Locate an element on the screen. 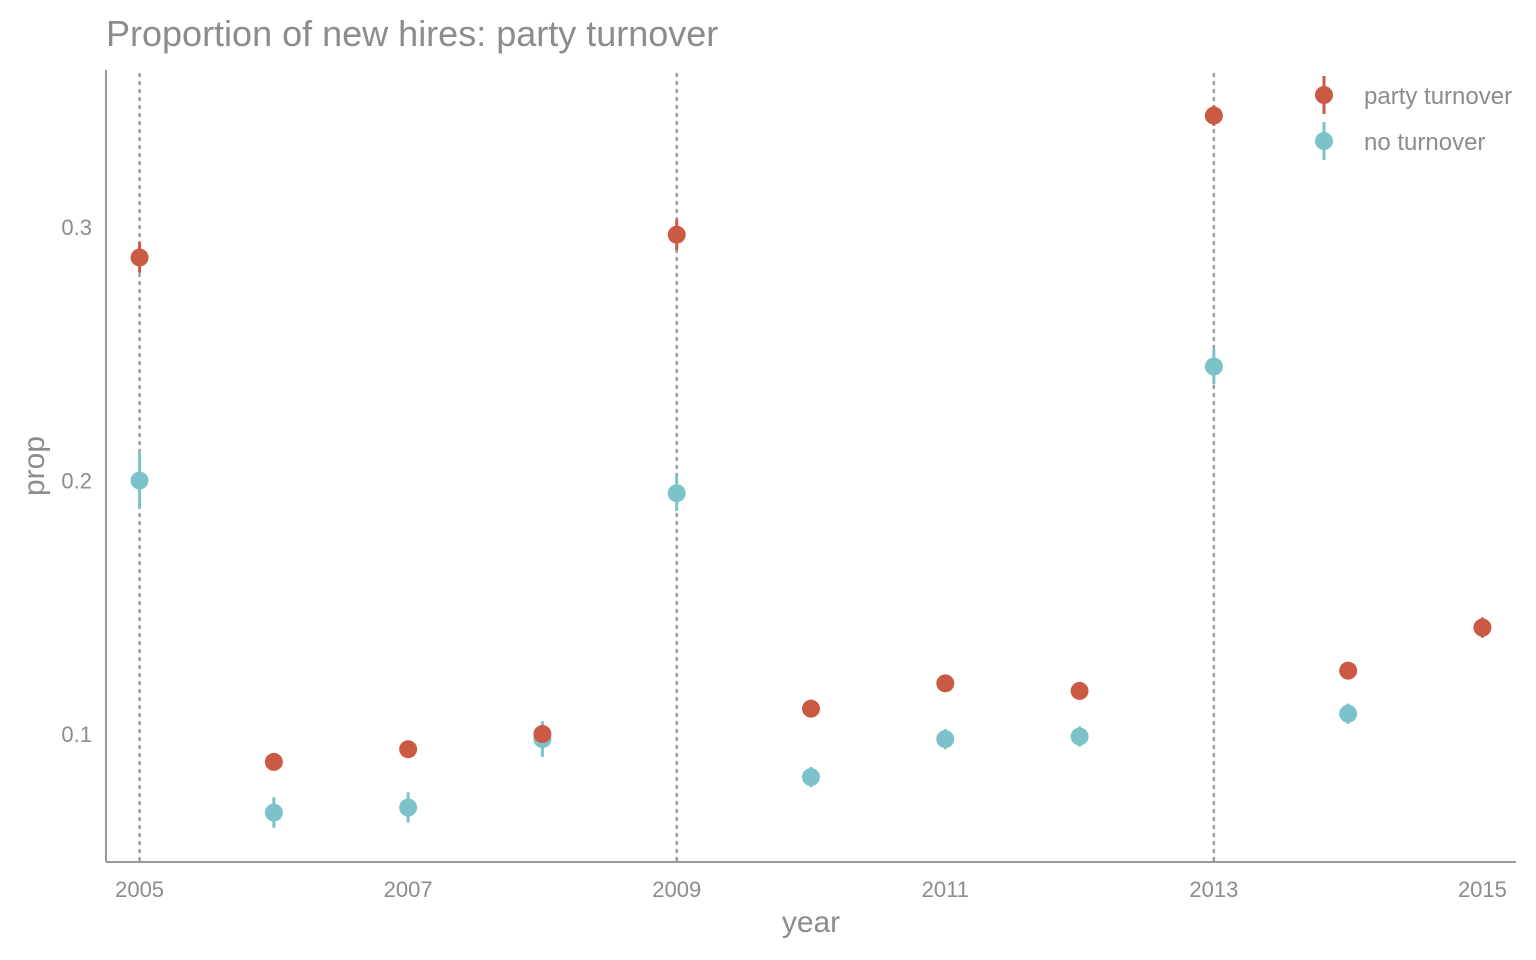 This screenshot has height=960, width=1536. y-axis-title: prop is located at coordinates (34, 466).